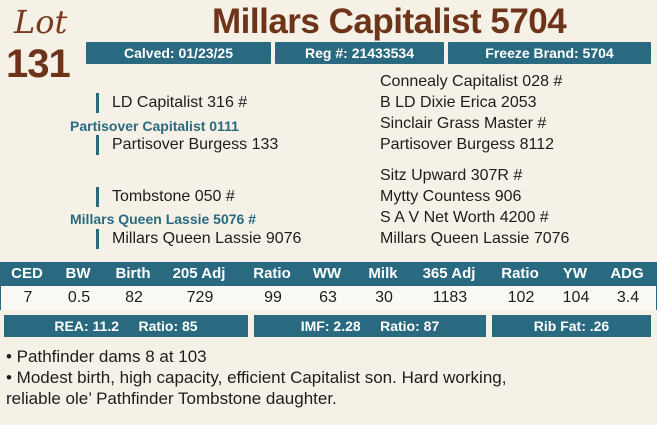  I want to click on epd-header-ratio2: Ratio, so click(520, 273).